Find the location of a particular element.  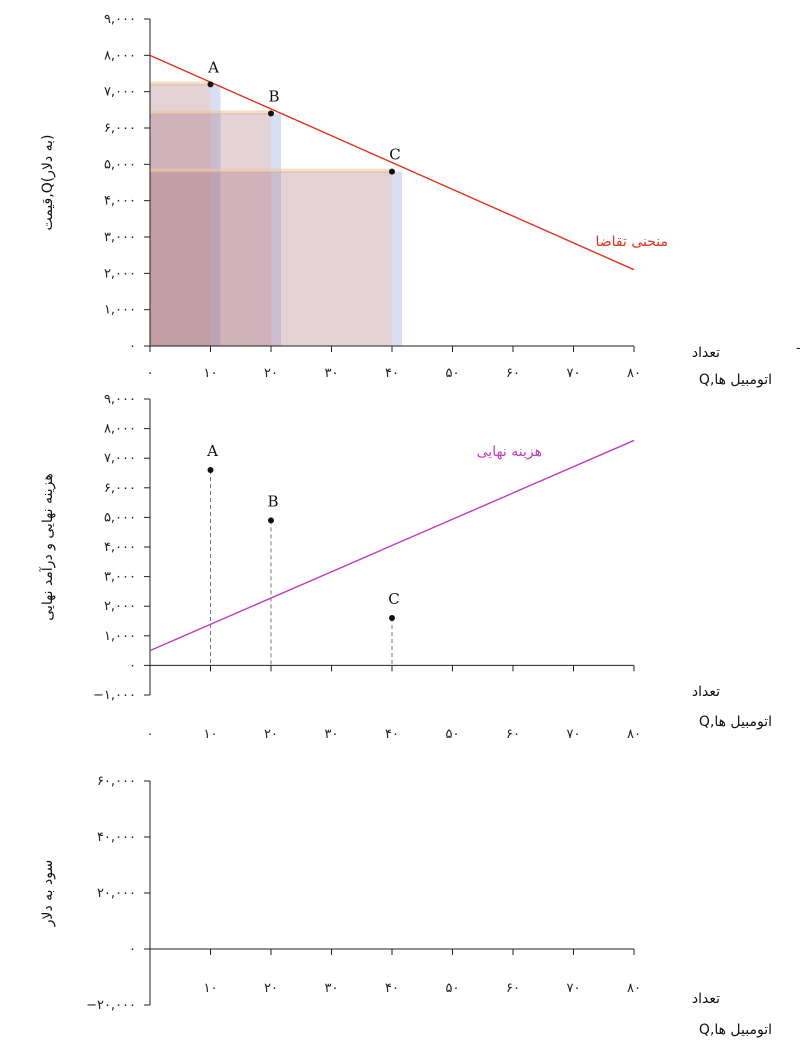

y-tick-label: −۲۰,۰۰۰ is located at coordinates (111, 1005).